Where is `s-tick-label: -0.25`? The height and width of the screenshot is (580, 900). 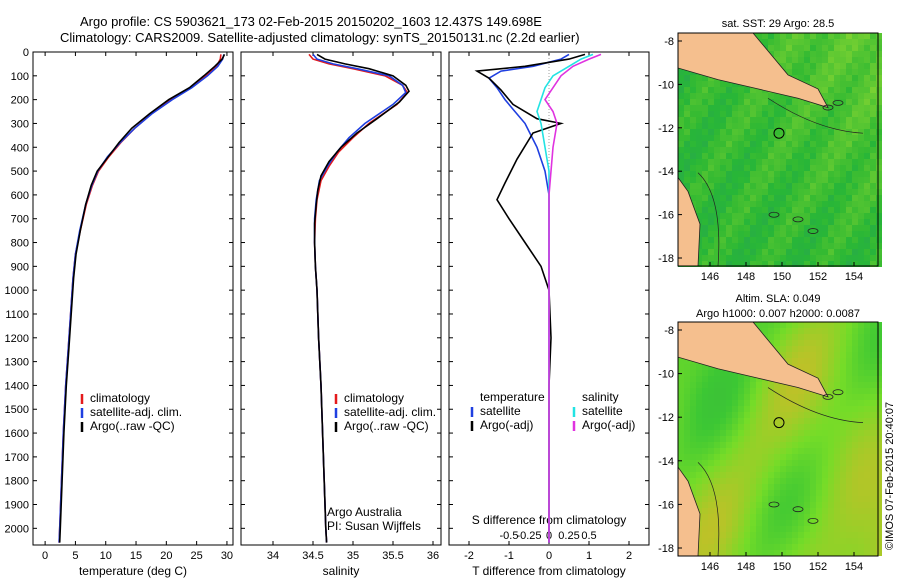
s-tick-label: -0.25 is located at coordinates (528, 536).